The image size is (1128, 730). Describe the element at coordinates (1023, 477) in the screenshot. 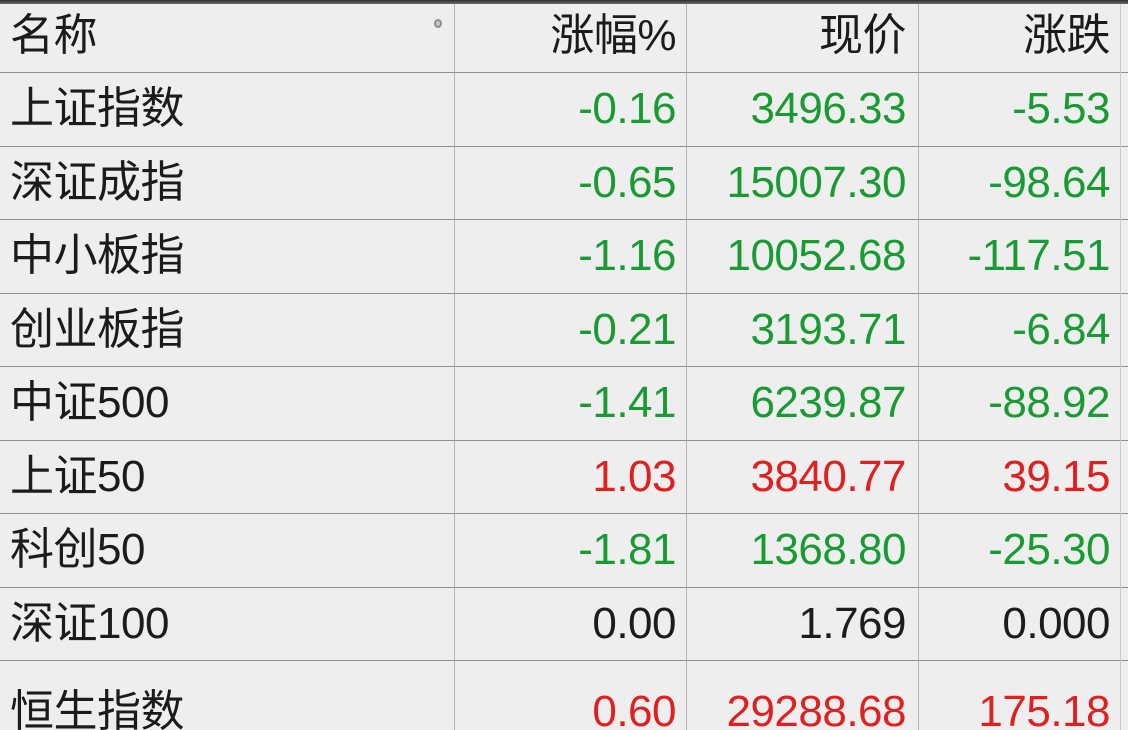

I see `change-cell: 39.15` at that location.